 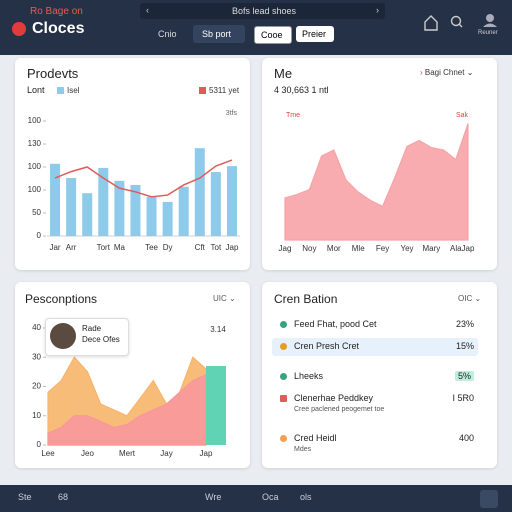 I want to click on profile-name: Rade, so click(x=92, y=328).